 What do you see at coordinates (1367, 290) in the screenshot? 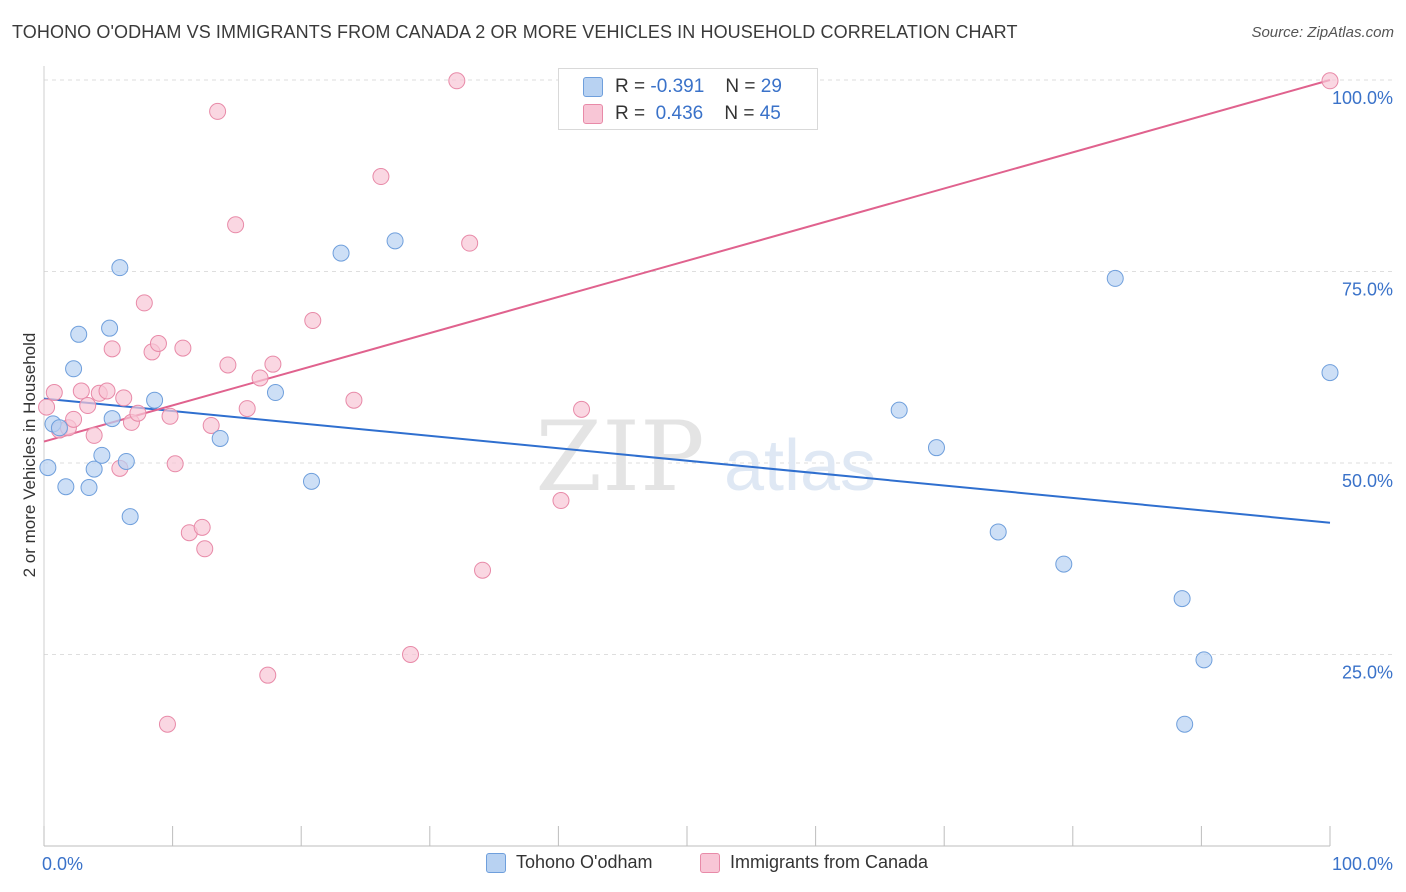
I see `y-tick-label: 75.0%` at bounding box center [1367, 290].